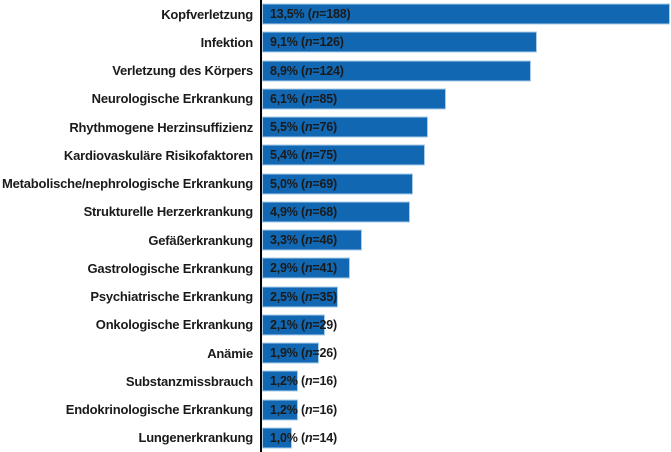 Image resolution: width=671 pixels, height=452 pixels. I want to click on chart-row: Kopfverletzung 13,5% (n=188), so click(335, 14).